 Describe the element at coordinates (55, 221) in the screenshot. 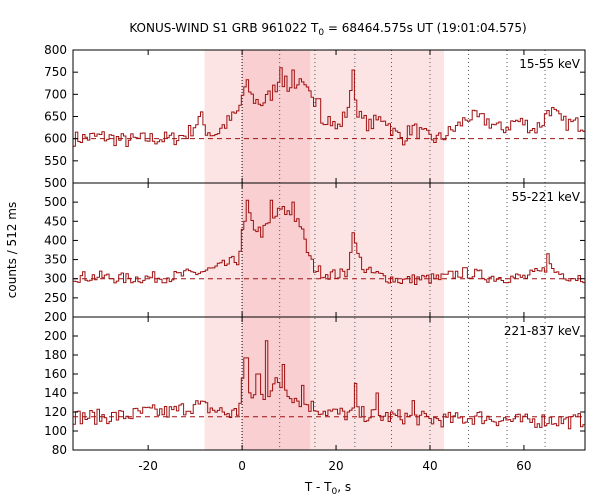

I see `y-tick-label: 450` at that location.